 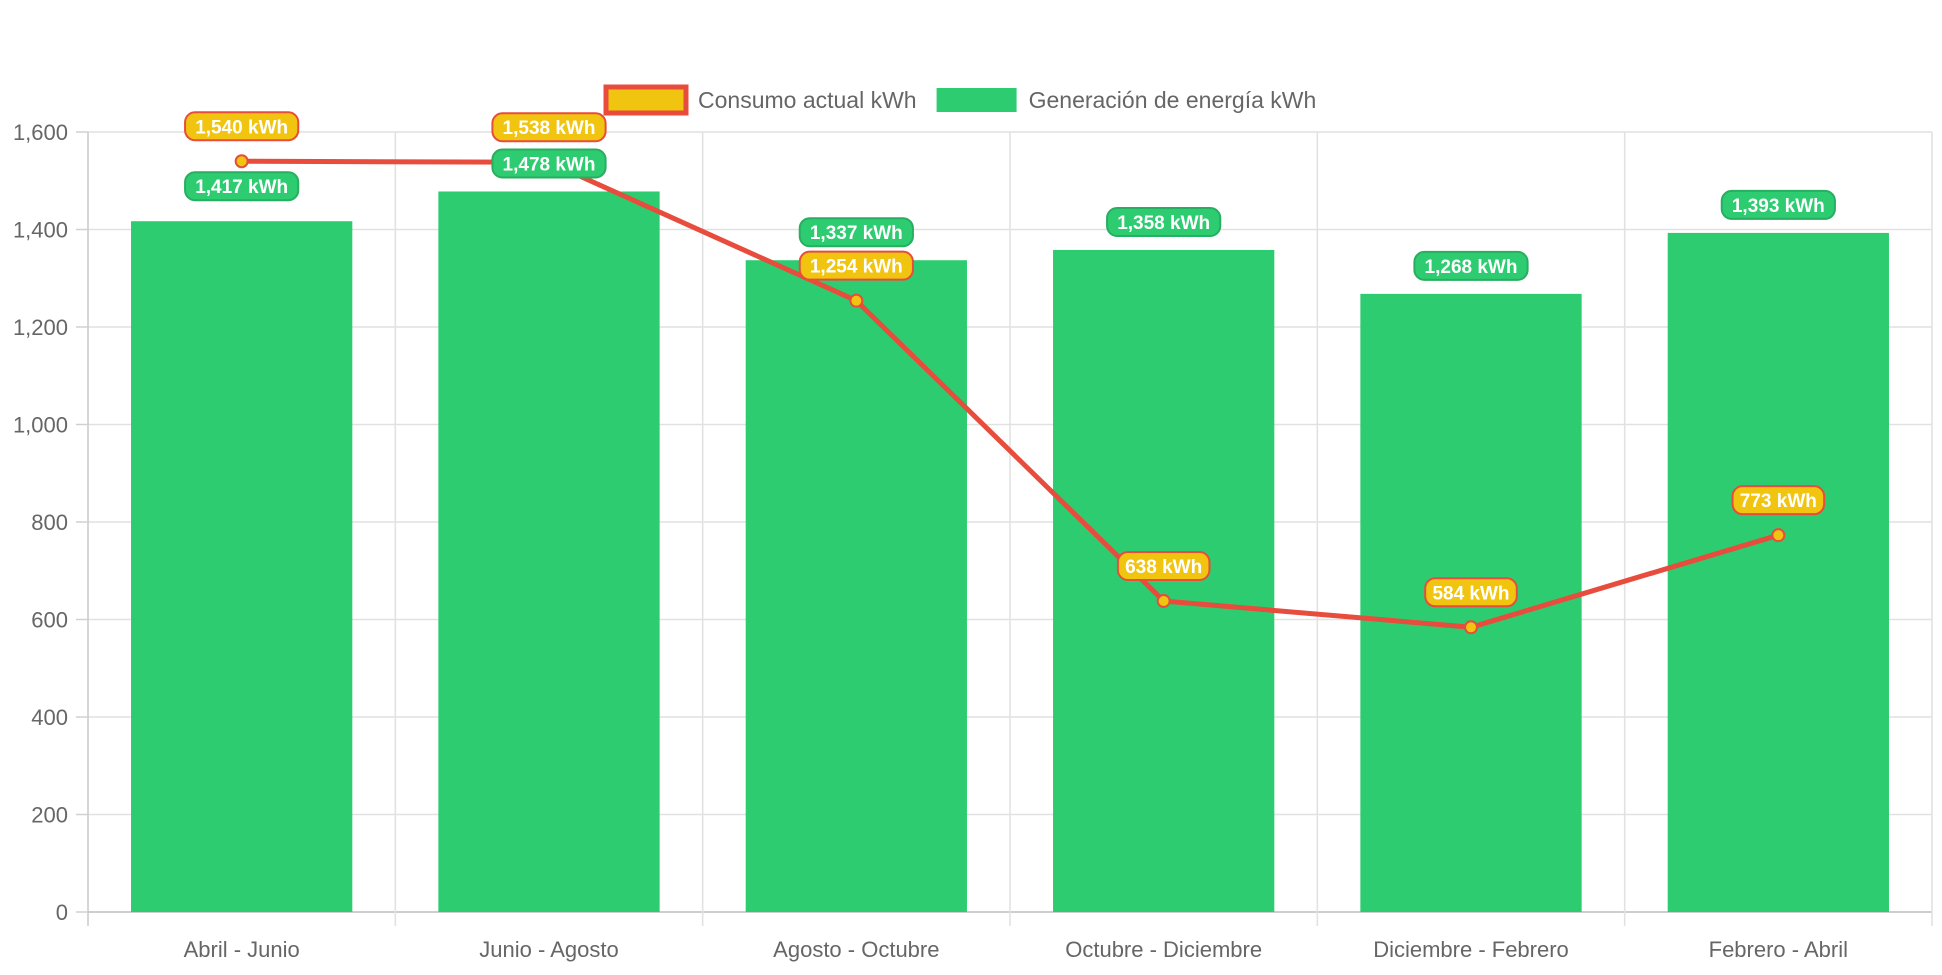 I want to click on x-tick-label: Agosto - Octubre, so click(x=856, y=949).